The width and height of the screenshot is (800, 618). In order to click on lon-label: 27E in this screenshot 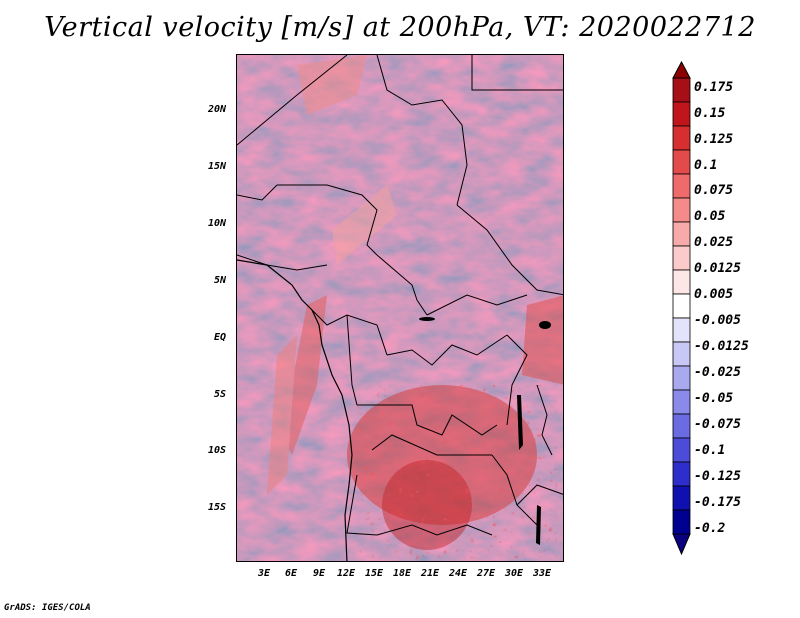, I will do `click(486, 573)`.